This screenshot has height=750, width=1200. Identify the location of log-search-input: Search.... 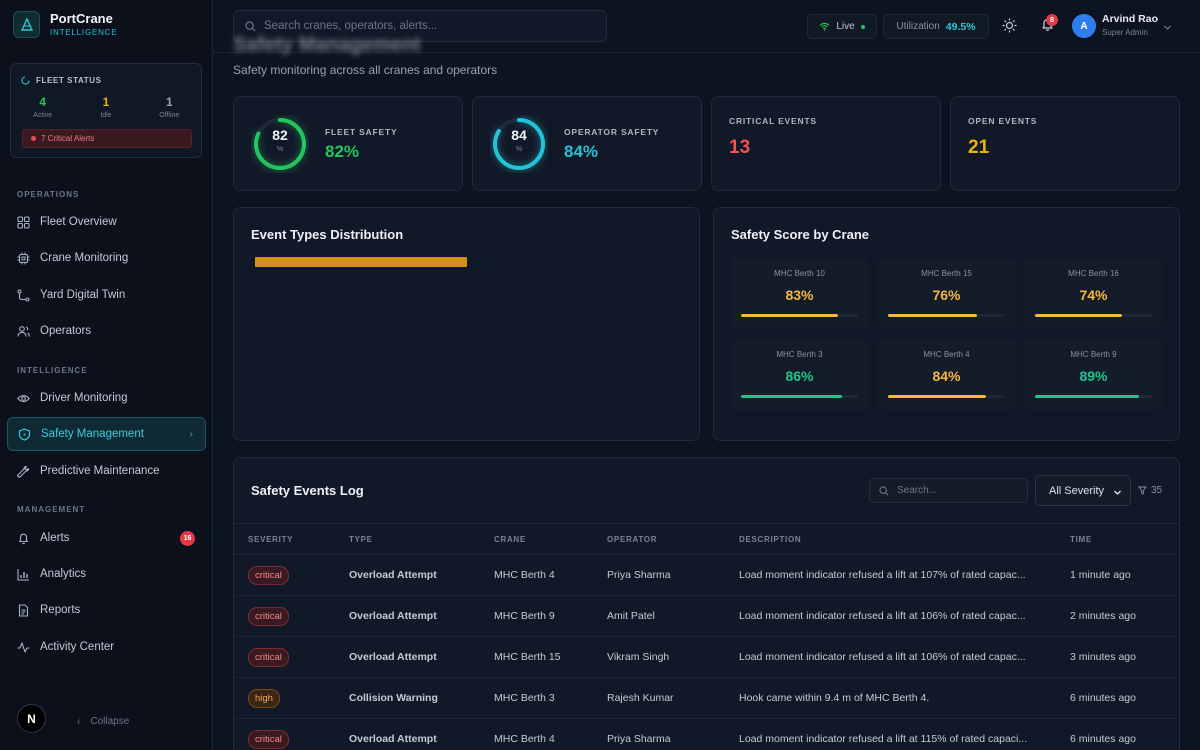
(948, 490).